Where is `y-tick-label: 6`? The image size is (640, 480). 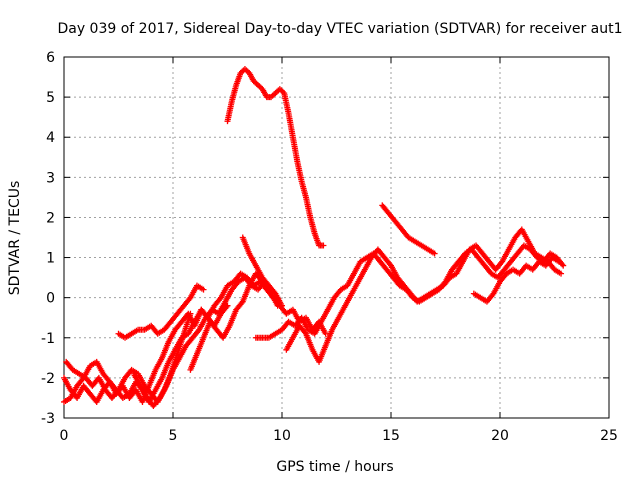 y-tick-label: 6 is located at coordinates (50, 58).